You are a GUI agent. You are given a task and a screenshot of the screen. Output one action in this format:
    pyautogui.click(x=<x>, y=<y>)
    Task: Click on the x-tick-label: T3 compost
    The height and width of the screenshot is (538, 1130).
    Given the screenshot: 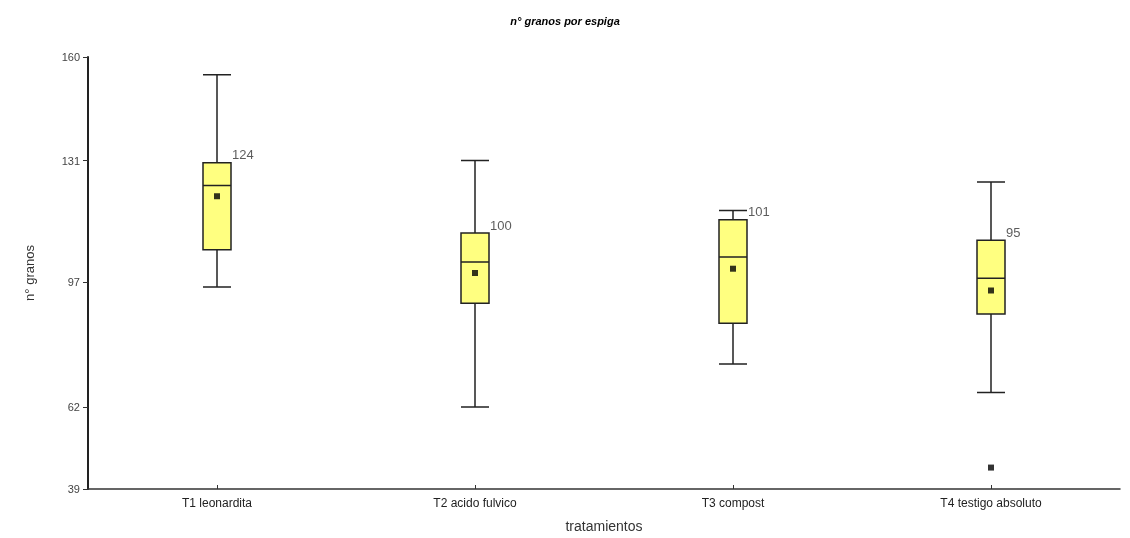 What is the action you would take?
    pyautogui.click(x=733, y=503)
    